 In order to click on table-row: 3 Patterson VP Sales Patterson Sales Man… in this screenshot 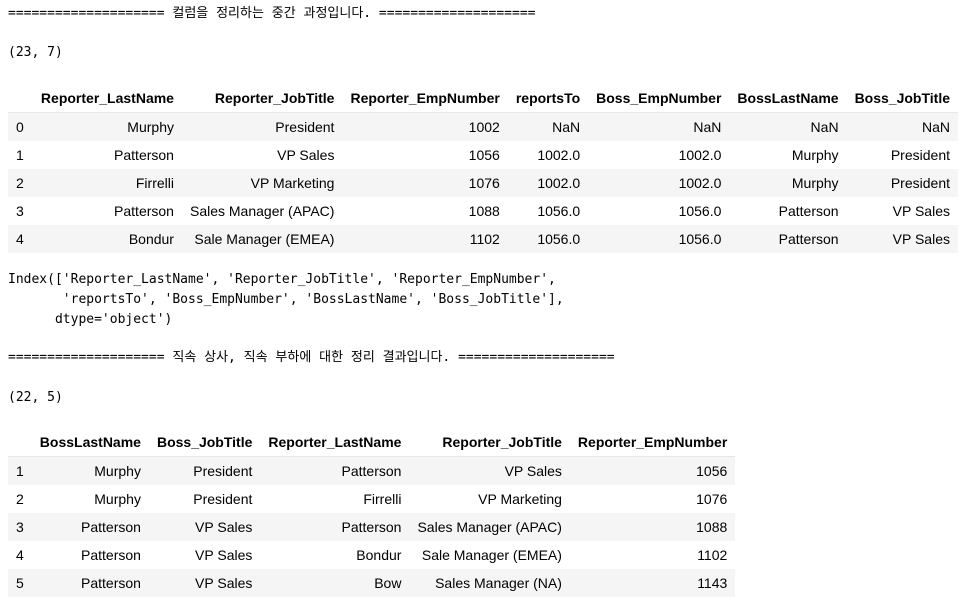, I will do `click(372, 527)`.